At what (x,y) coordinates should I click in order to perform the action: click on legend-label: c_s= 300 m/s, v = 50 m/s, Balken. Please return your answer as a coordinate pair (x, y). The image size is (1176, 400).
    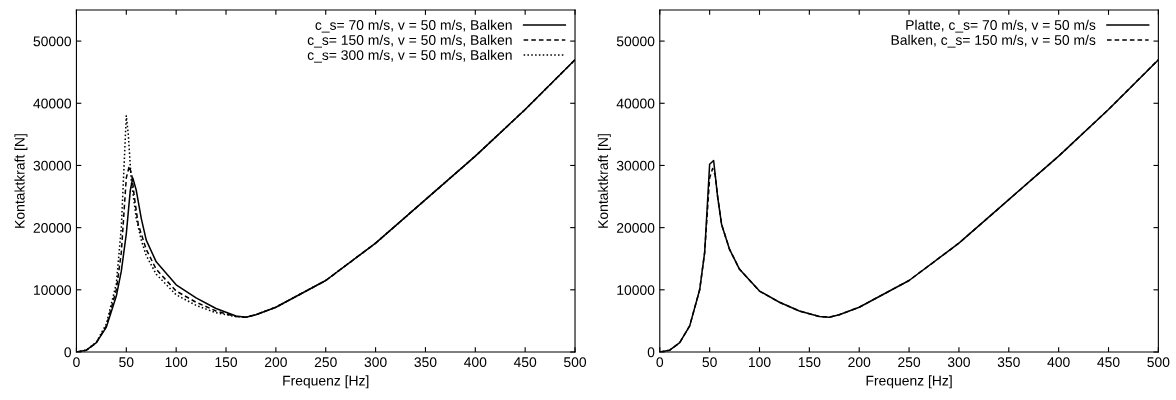
    Looking at the image, I should click on (409, 56).